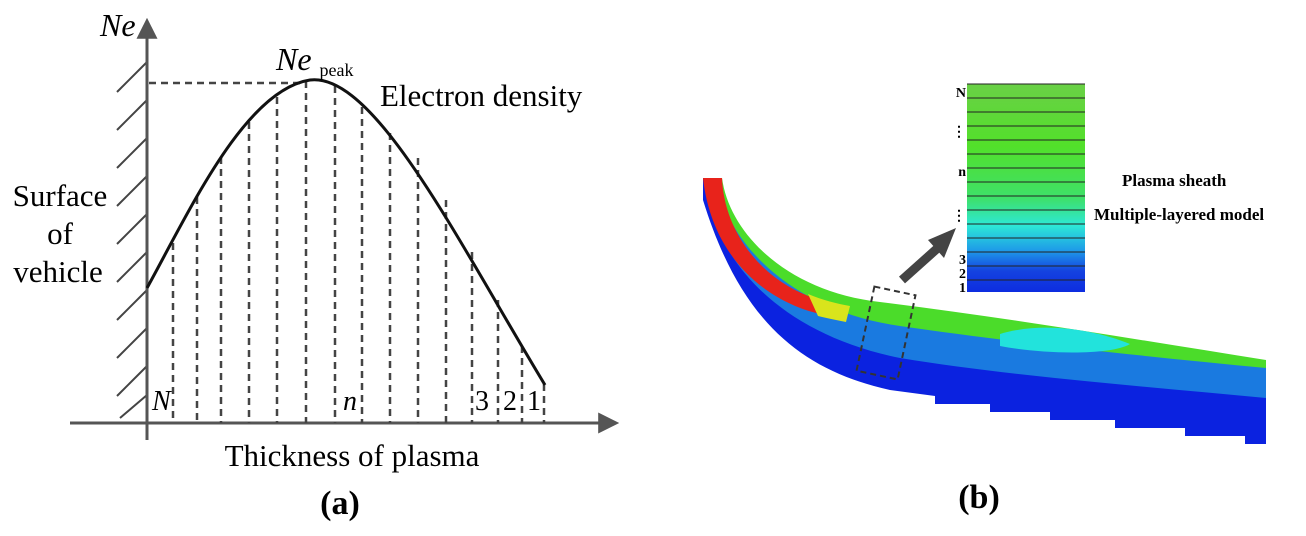  I want to click on zoom-arrow, so click(927, 256).